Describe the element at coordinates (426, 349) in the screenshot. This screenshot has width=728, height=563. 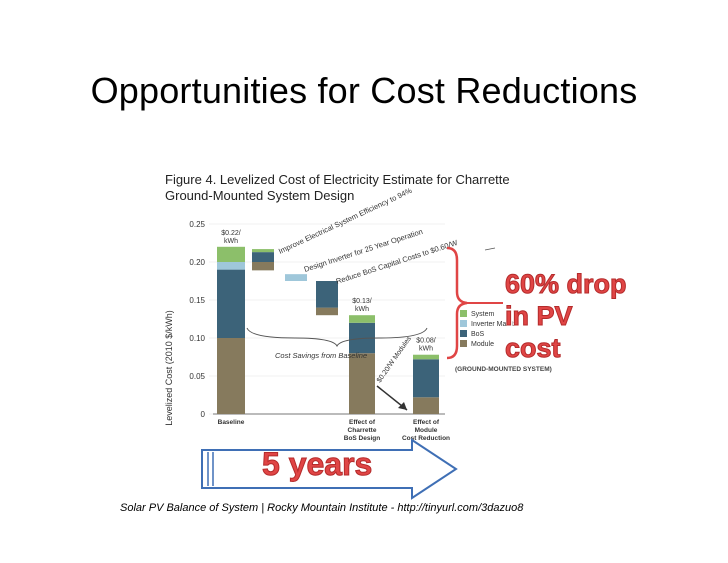
I see `total-label-module-cost: kWh` at that location.